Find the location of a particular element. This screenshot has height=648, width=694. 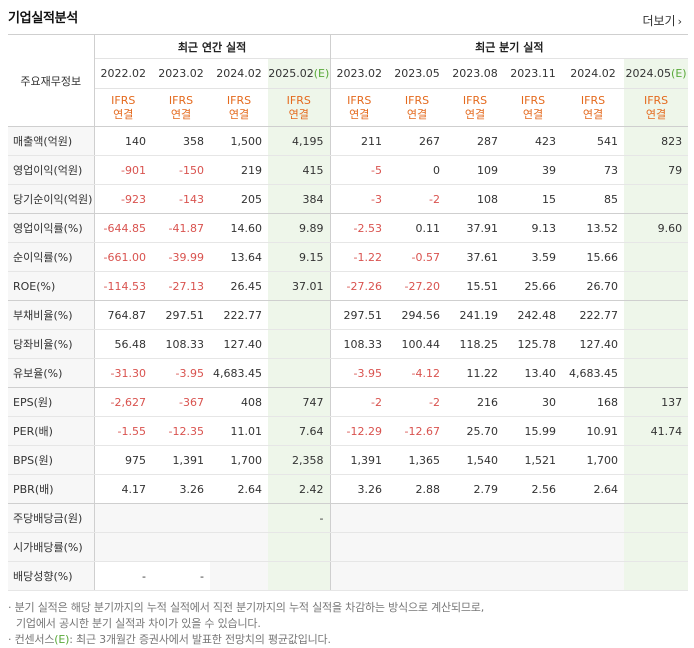

table-cell: 11.22 is located at coordinates (475, 373).